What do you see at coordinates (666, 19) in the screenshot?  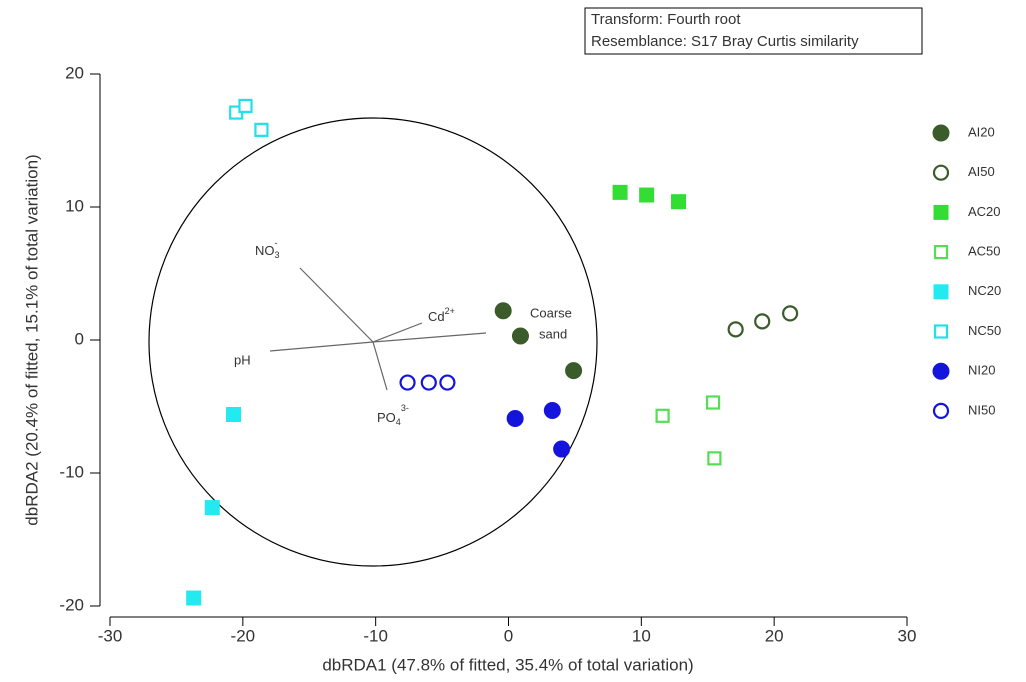 I see `annotation: Transform: Fourth root` at bounding box center [666, 19].